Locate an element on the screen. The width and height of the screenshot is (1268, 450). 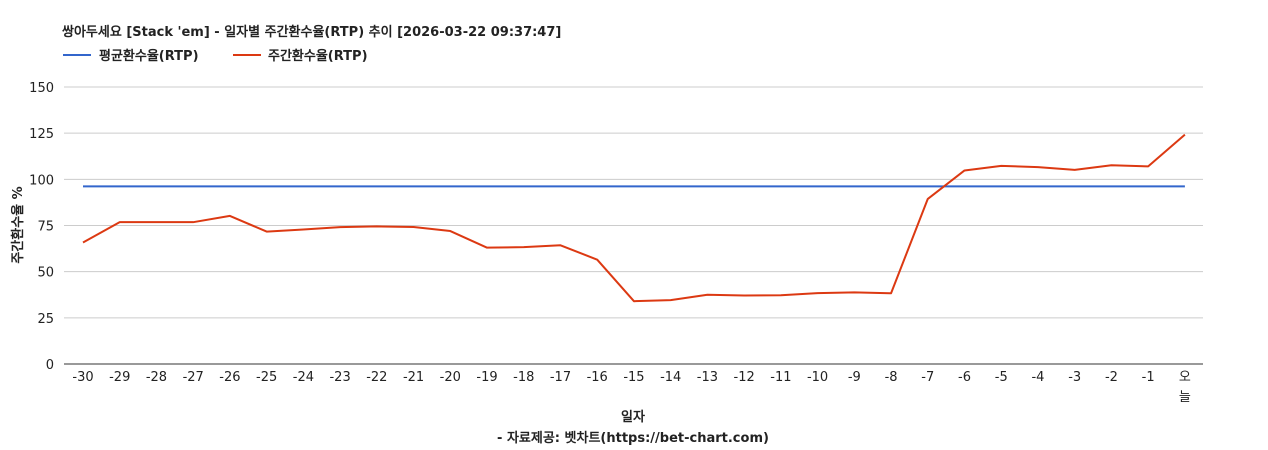
x-tick-label: -18 is located at coordinates (523, 377).